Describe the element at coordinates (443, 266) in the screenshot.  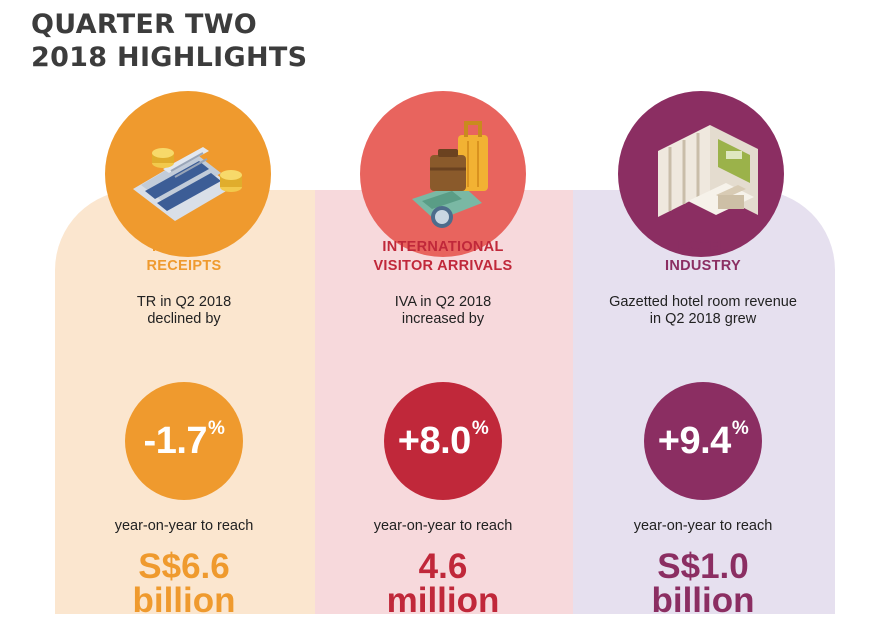
I see `heading-line-2: VISITOR ARRIVALS` at that location.